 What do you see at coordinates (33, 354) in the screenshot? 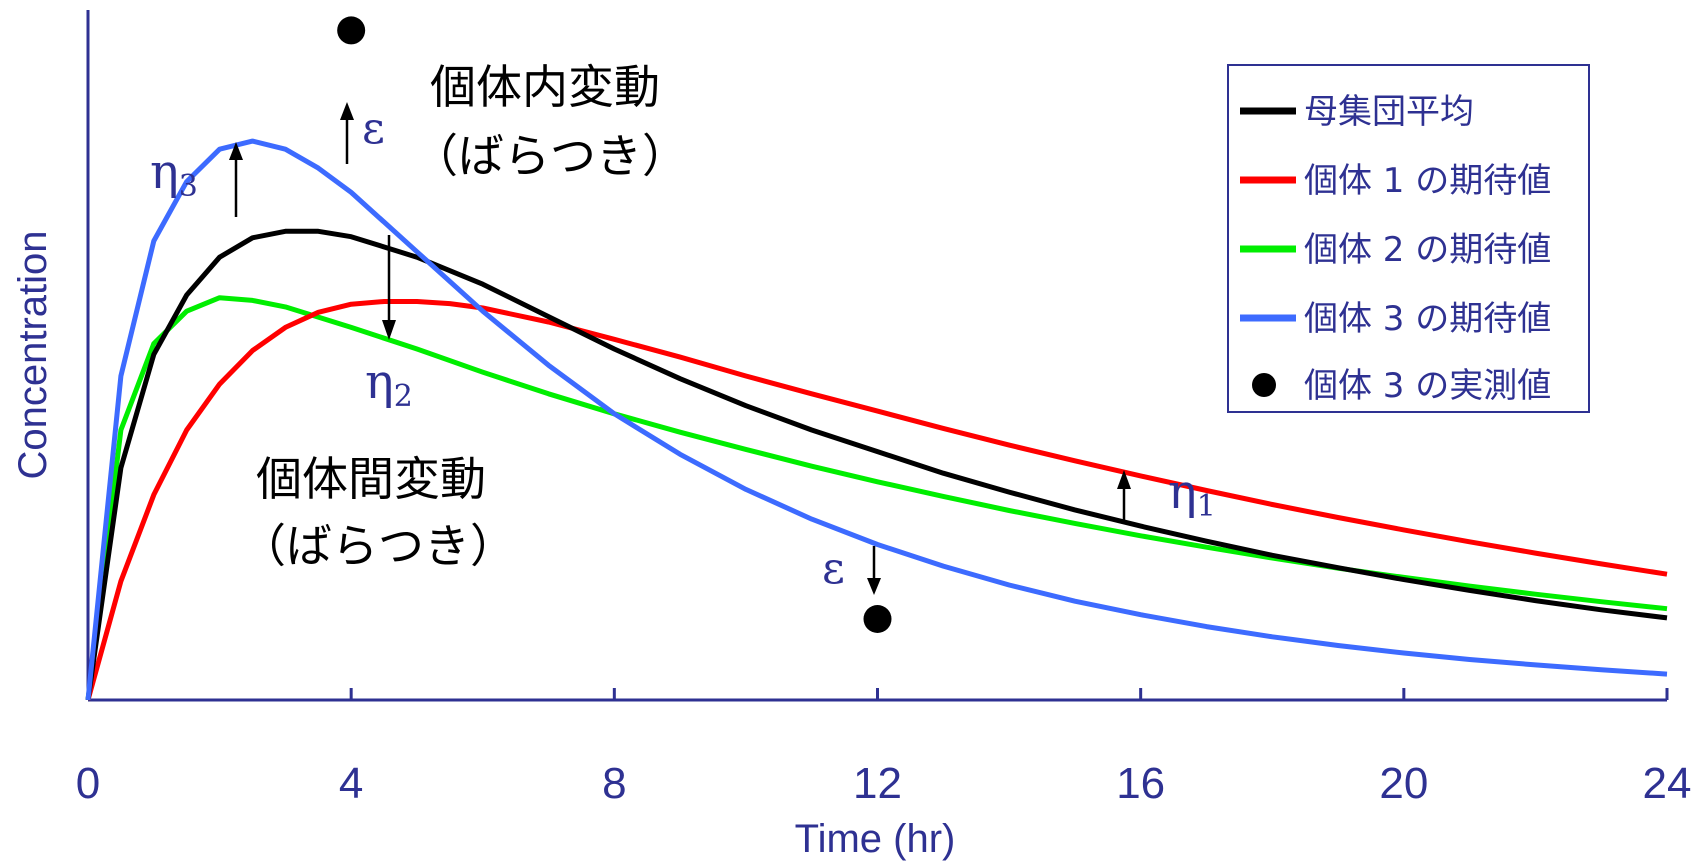
I see `y-axis-label: Concentration` at bounding box center [33, 354].